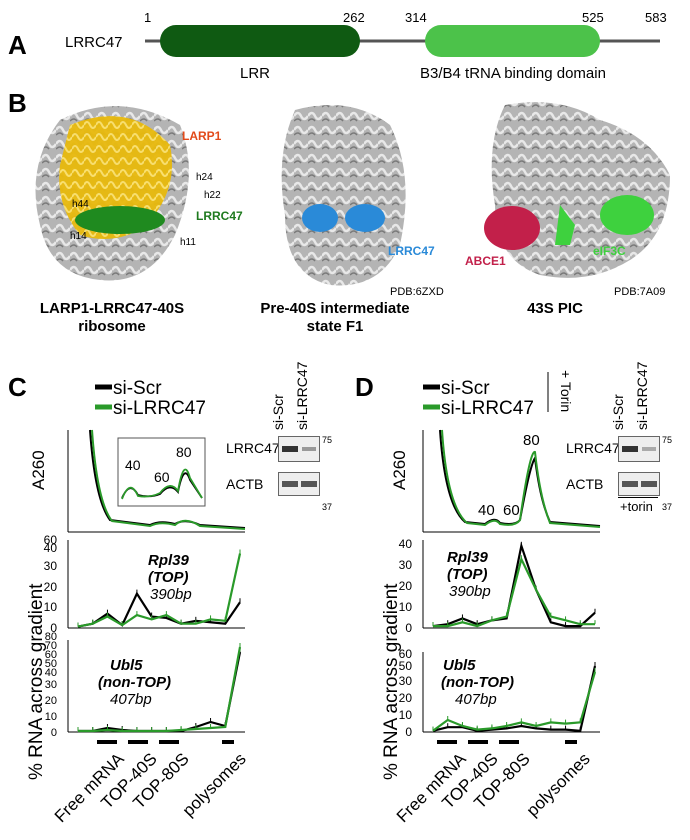 The width and height of the screenshot is (690, 840). What do you see at coordinates (555, 308) in the screenshot?
I see `caption-structure-3: 43S PIC` at bounding box center [555, 308].